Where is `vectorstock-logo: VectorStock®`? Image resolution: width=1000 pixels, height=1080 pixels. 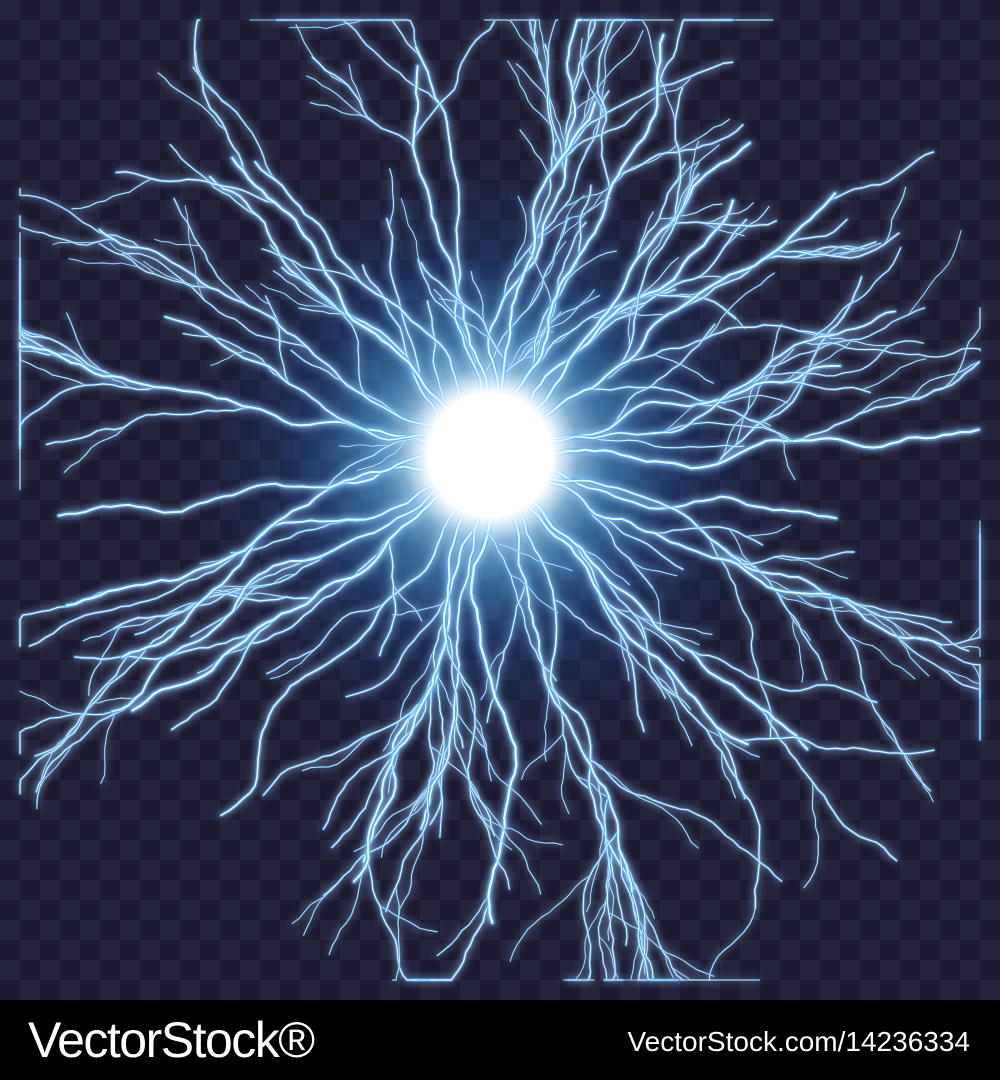 vectorstock-logo: VectorStock® is located at coordinates (171, 1040).